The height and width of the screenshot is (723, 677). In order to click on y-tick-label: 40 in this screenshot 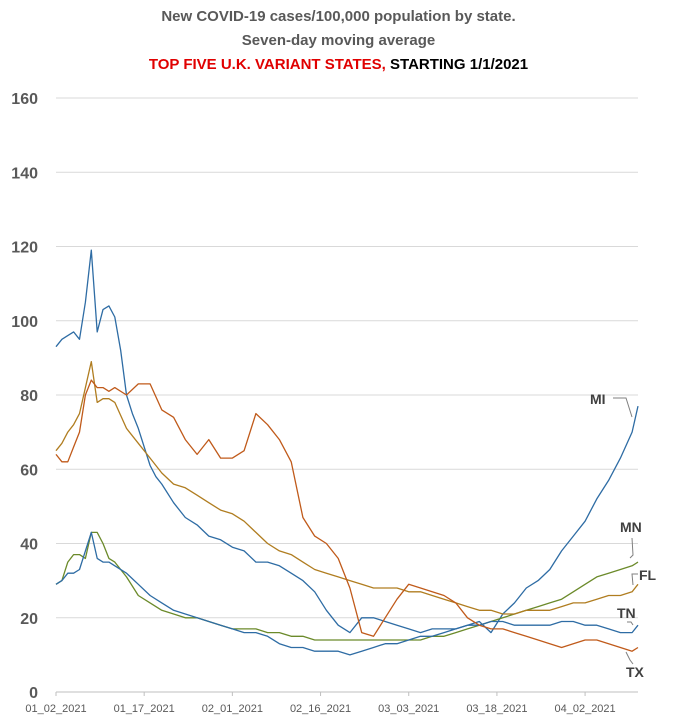, I will do `click(29, 545)`.